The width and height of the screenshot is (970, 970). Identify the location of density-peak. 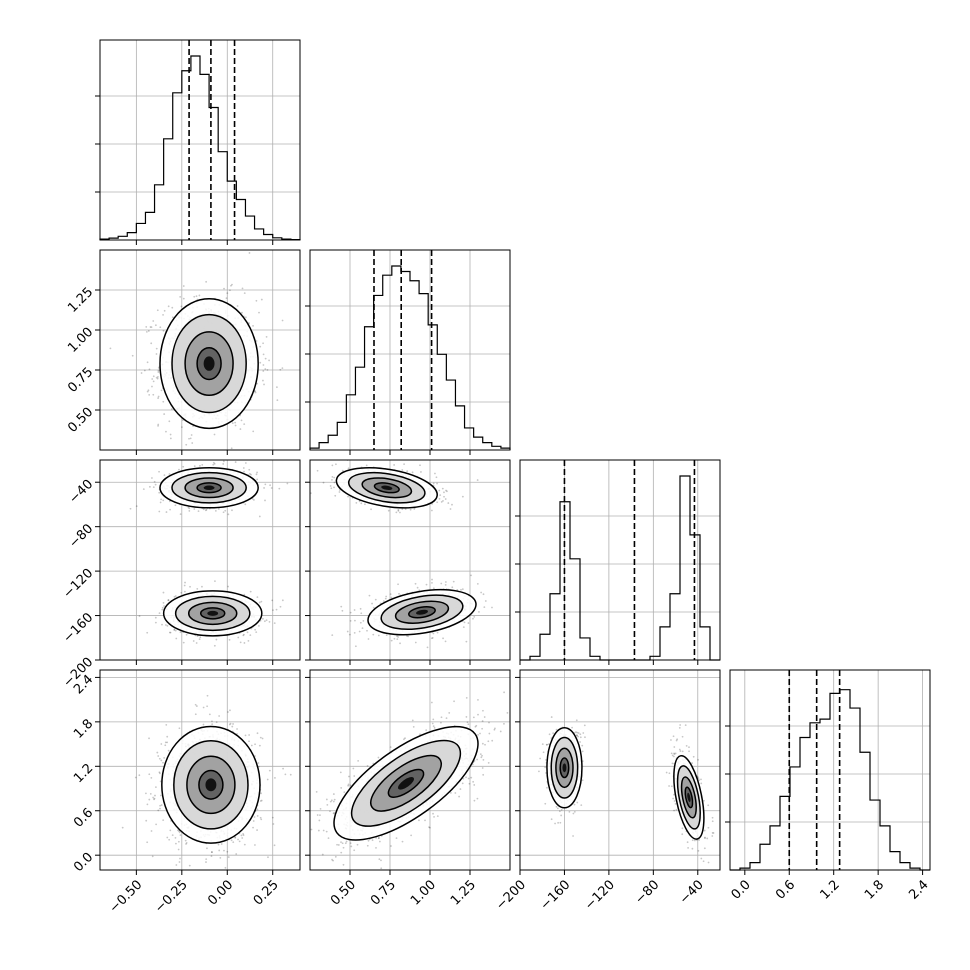
(421, 612).